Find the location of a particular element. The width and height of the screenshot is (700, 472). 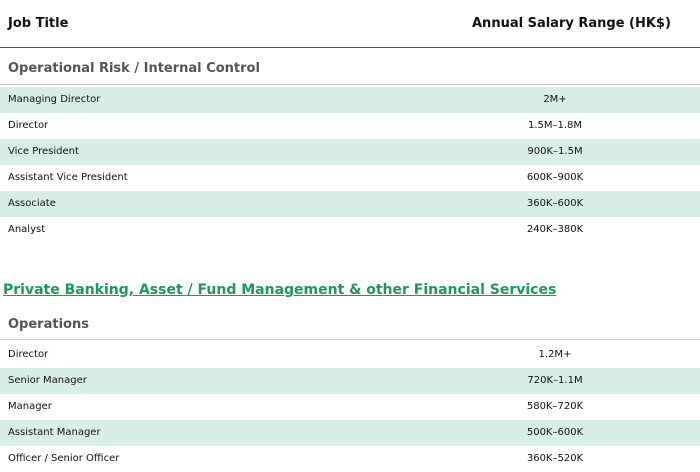

job-title-cell: Associate is located at coordinates (32, 203).